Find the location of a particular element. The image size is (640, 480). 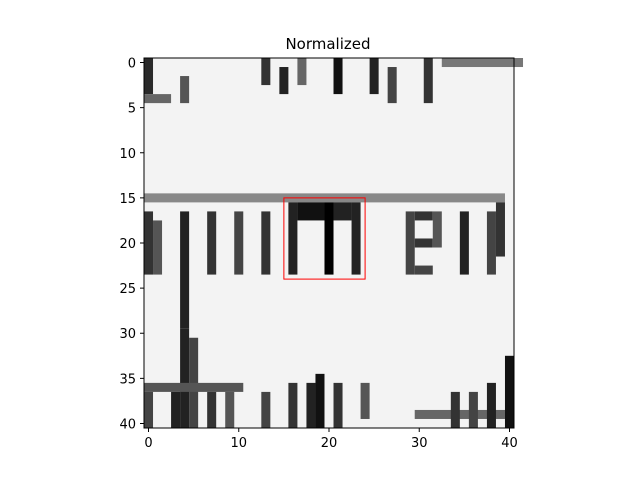

x-tick-label: 10 is located at coordinates (238, 443).